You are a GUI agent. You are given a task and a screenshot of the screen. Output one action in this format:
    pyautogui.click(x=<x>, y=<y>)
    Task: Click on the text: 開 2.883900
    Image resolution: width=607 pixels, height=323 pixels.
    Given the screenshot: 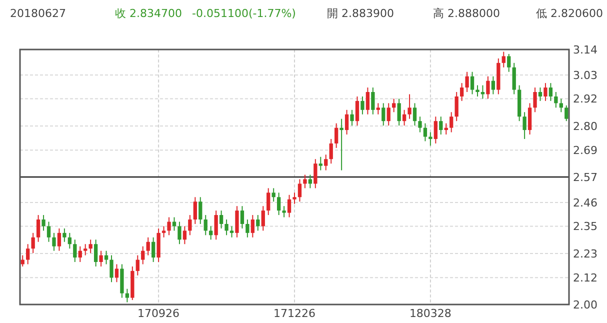 What is the action you would take?
    pyautogui.click(x=360, y=13)
    